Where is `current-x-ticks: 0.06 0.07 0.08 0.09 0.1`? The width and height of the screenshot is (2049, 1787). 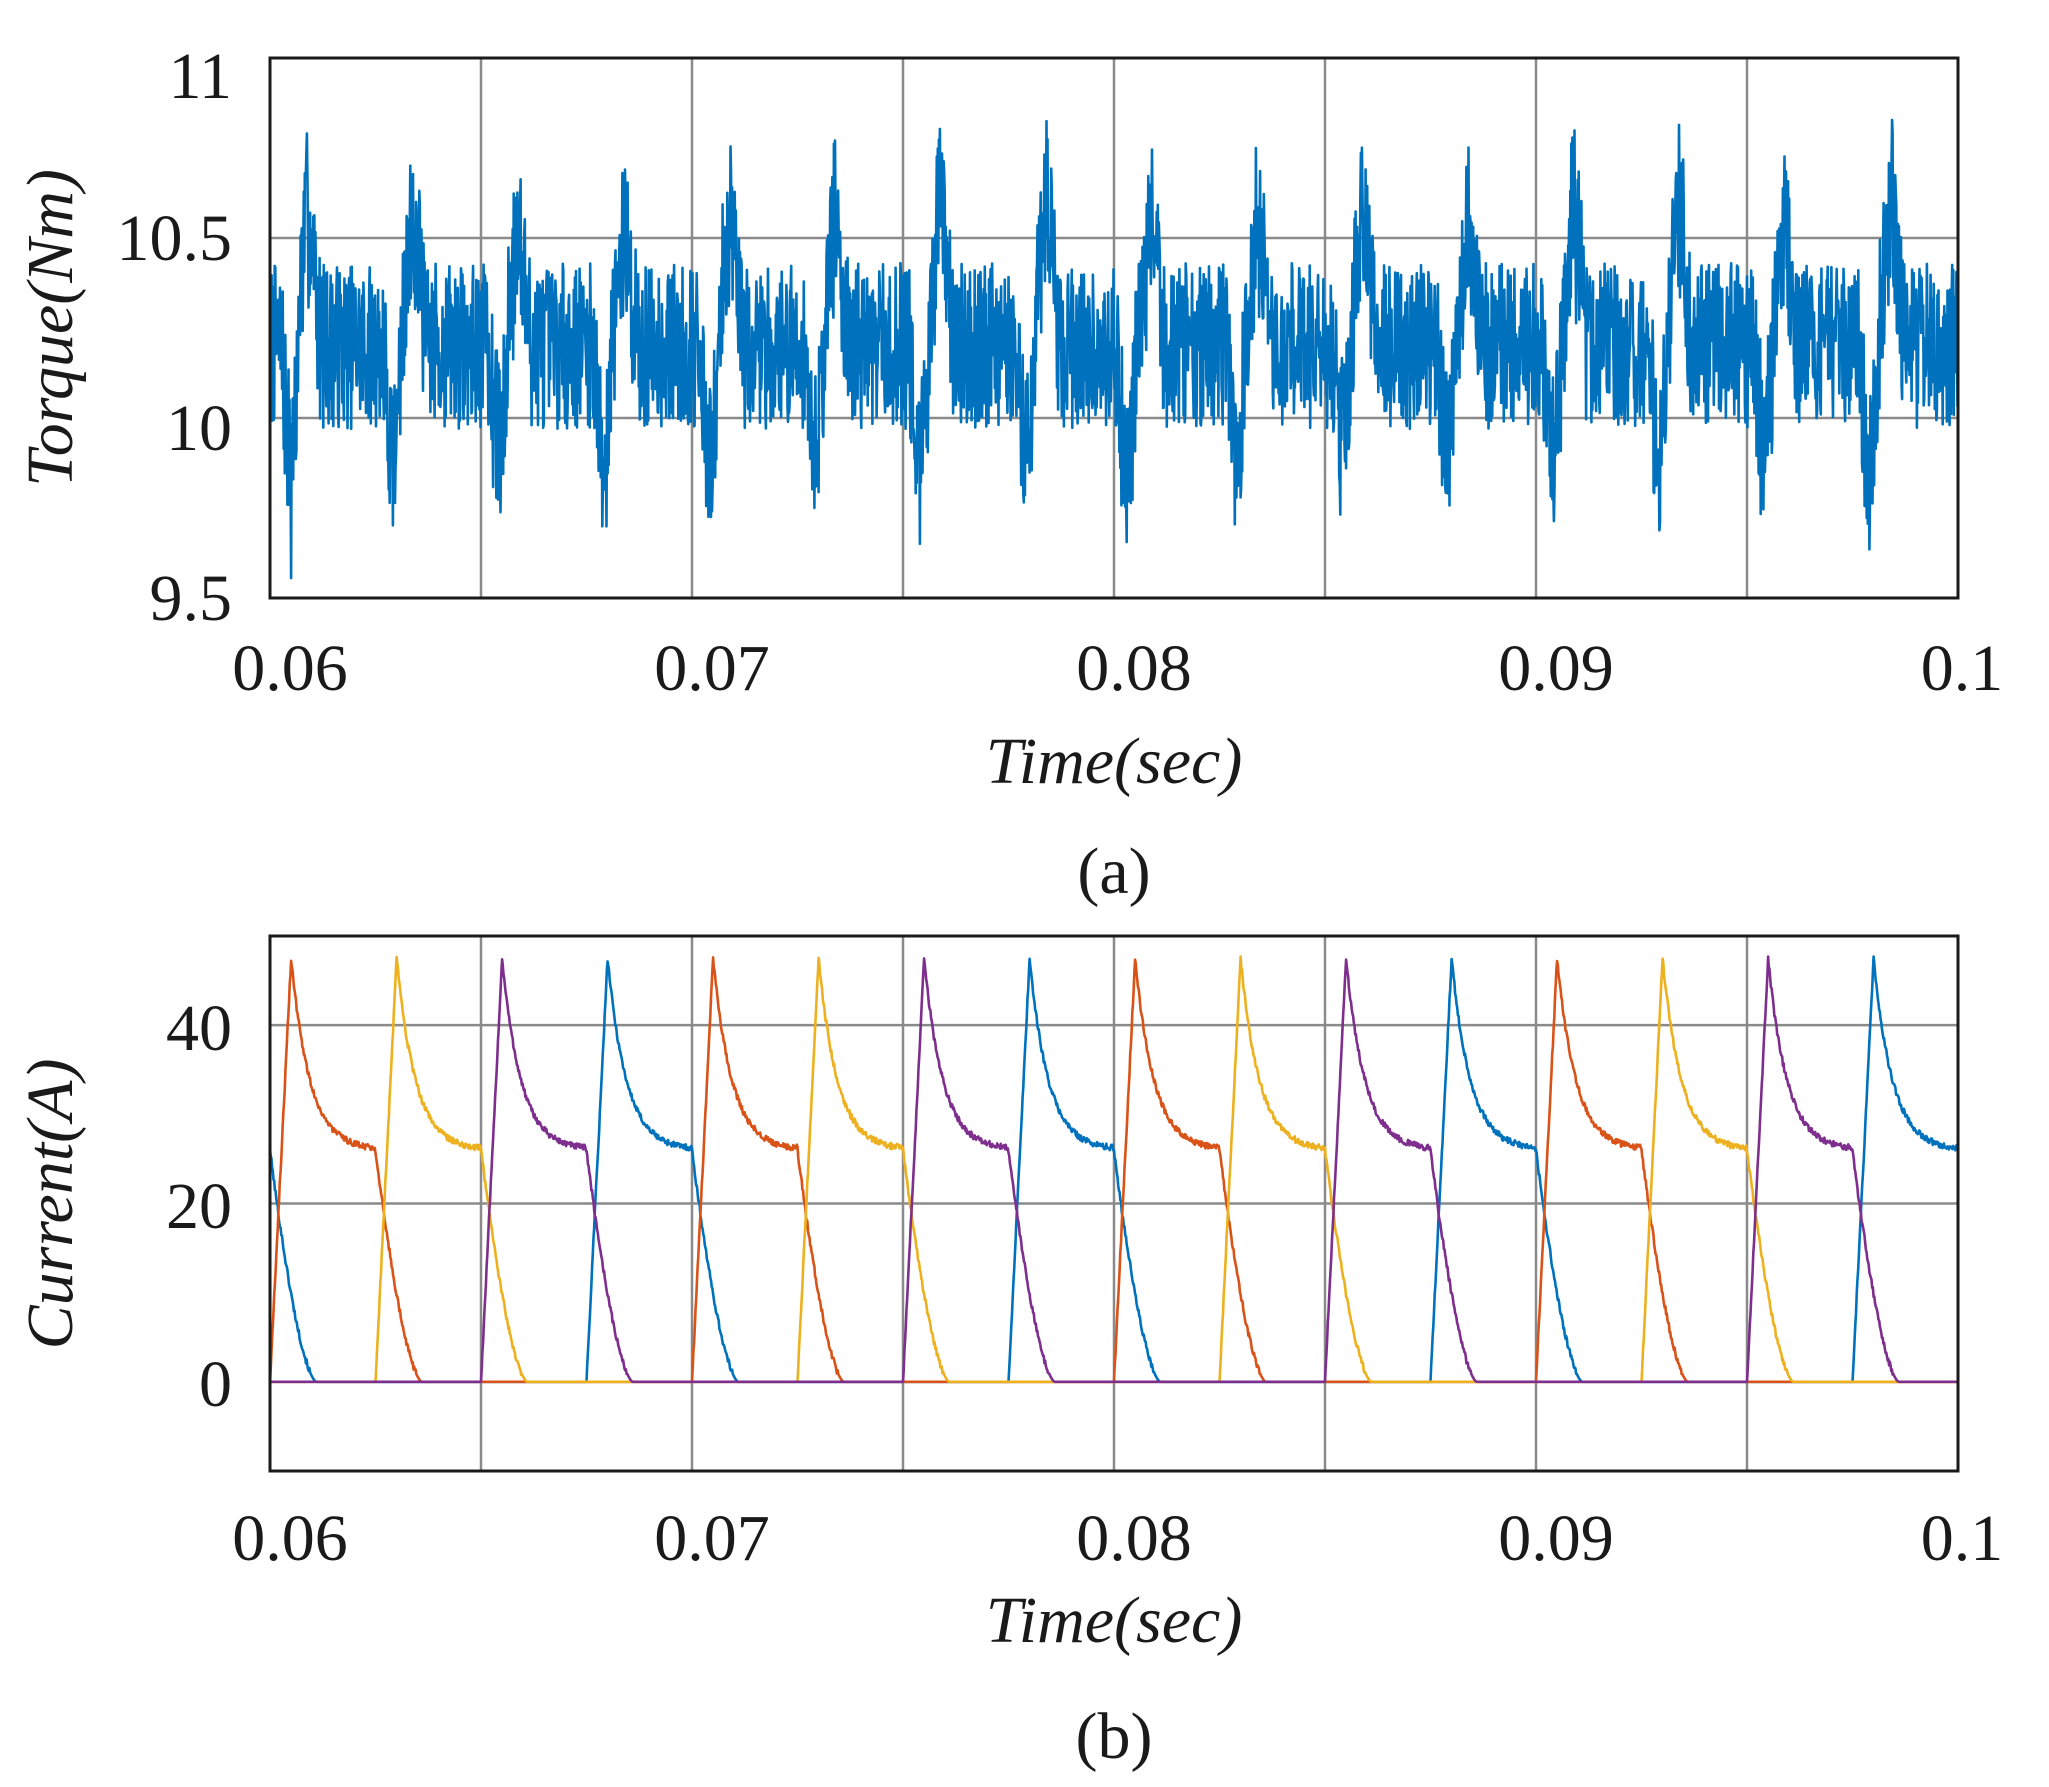 current-x-ticks: 0.06 0.07 0.08 0.09 0.1 is located at coordinates (1117, 1538).